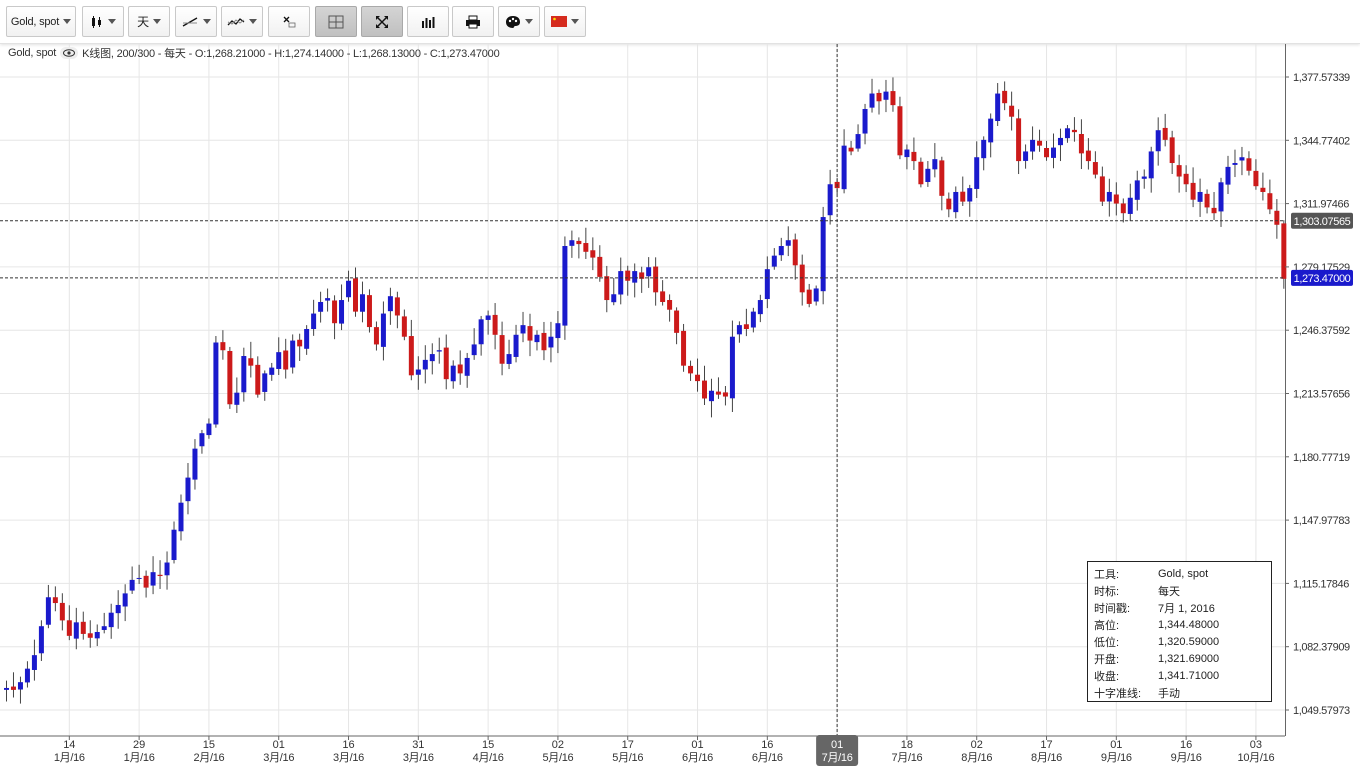 This screenshot has width=1360, height=768. Describe the element at coordinates (279, 745) in the screenshot. I see `x-tick-day: 01` at that location.